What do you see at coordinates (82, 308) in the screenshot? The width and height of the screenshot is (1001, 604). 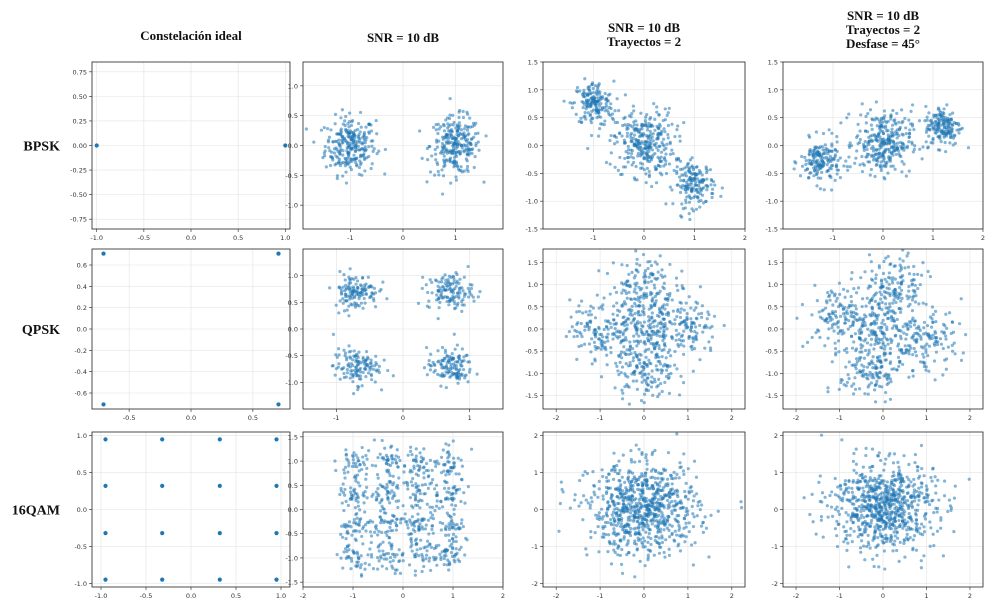 I see `y-tick-label: 0.2` at bounding box center [82, 308].